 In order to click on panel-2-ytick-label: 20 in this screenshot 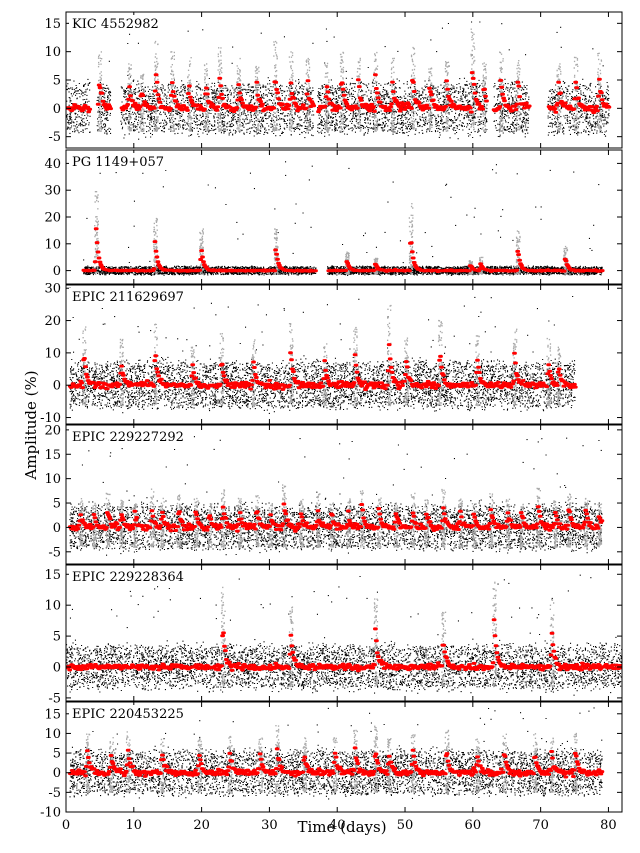, I will do `click(52, 218)`.